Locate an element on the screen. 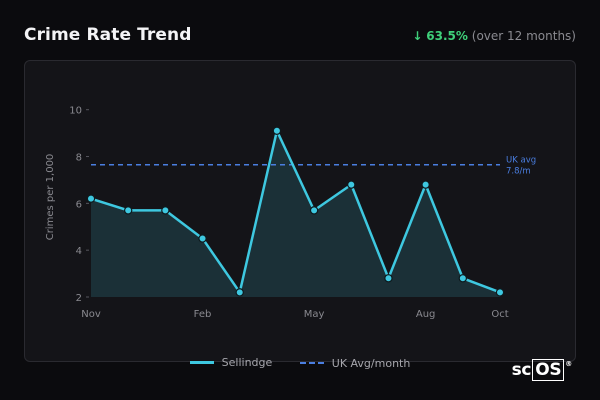  y-tick-label: 6 is located at coordinates (79, 204).